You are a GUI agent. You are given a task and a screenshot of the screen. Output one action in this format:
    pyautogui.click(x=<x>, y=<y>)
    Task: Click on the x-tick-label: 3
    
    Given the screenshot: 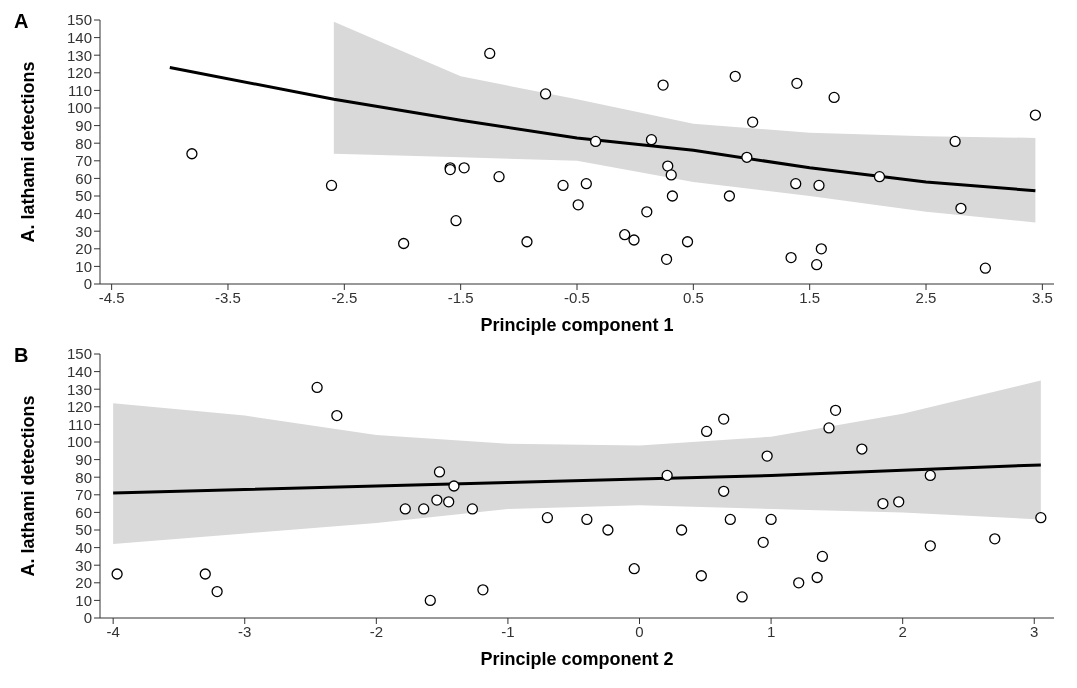 What is the action you would take?
    pyautogui.click(x=1034, y=631)
    